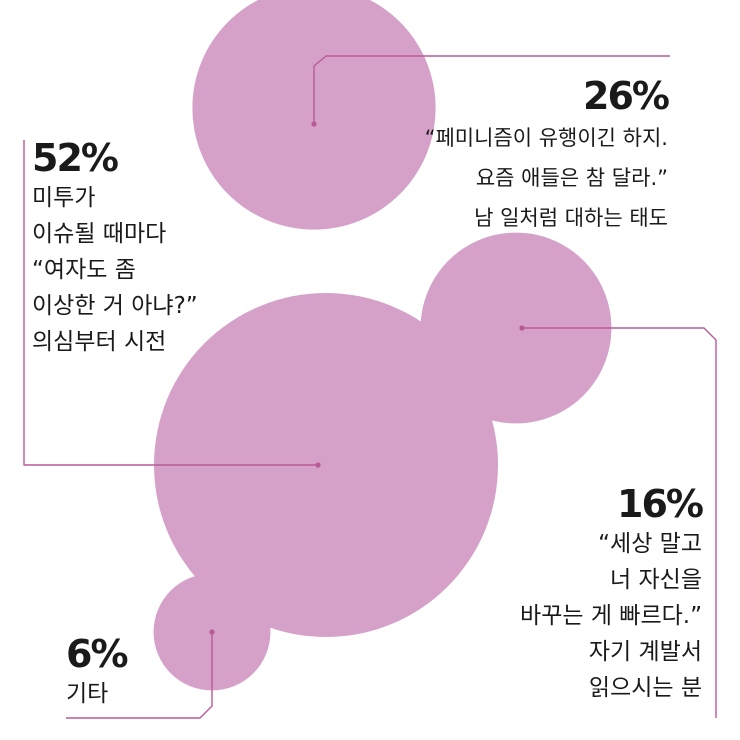 The height and width of the screenshot is (740, 740). I want to click on desc-52: 미투가 이슈될 때마다 “여자도 좀 이상한 거 아냐?” 의심부터 시전, so click(115, 270).